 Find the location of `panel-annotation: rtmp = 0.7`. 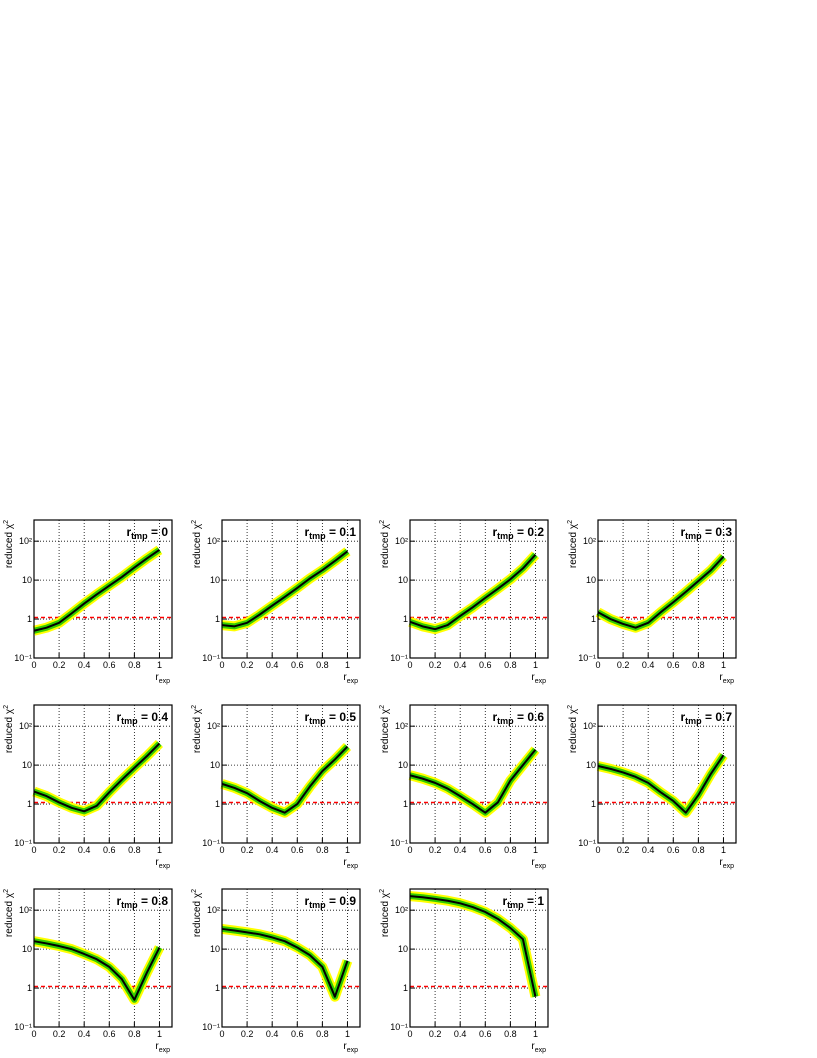

panel-annotation: rtmp = 0.7 is located at coordinates (706, 718).